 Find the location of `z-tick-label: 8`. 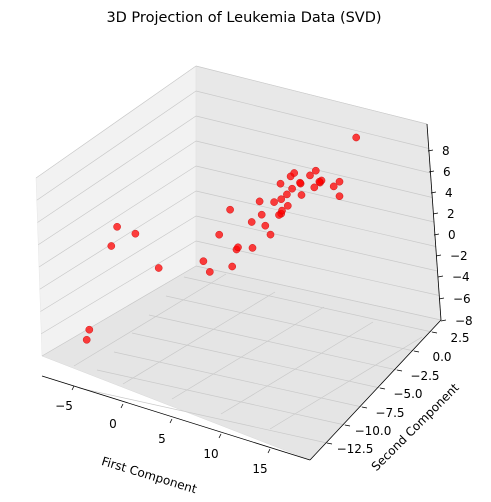

z-tick-label: 8 is located at coordinates (446, 151).